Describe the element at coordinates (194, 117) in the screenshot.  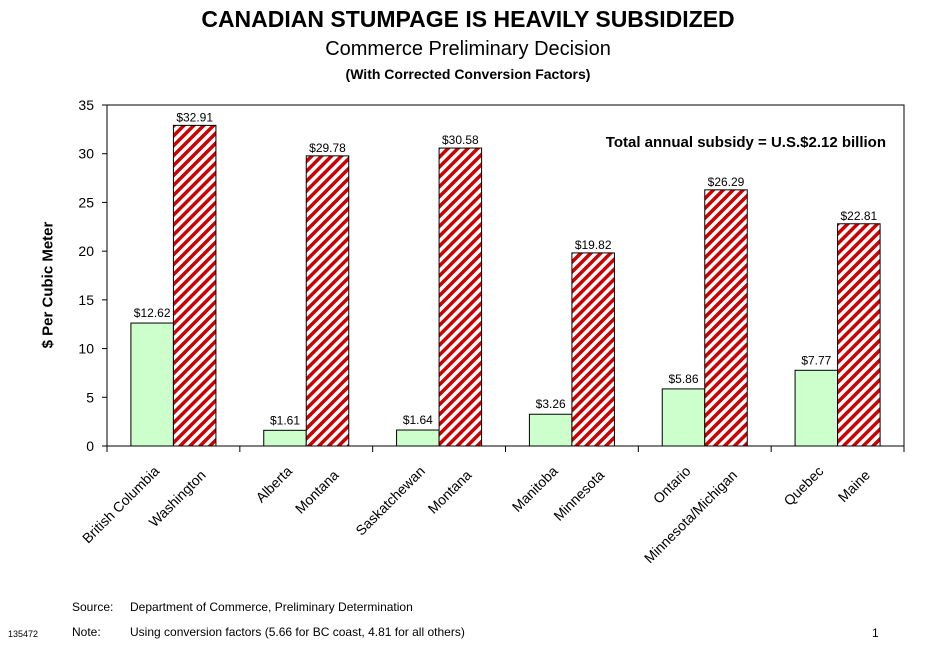
I see `data-label-us: $32.91` at that location.